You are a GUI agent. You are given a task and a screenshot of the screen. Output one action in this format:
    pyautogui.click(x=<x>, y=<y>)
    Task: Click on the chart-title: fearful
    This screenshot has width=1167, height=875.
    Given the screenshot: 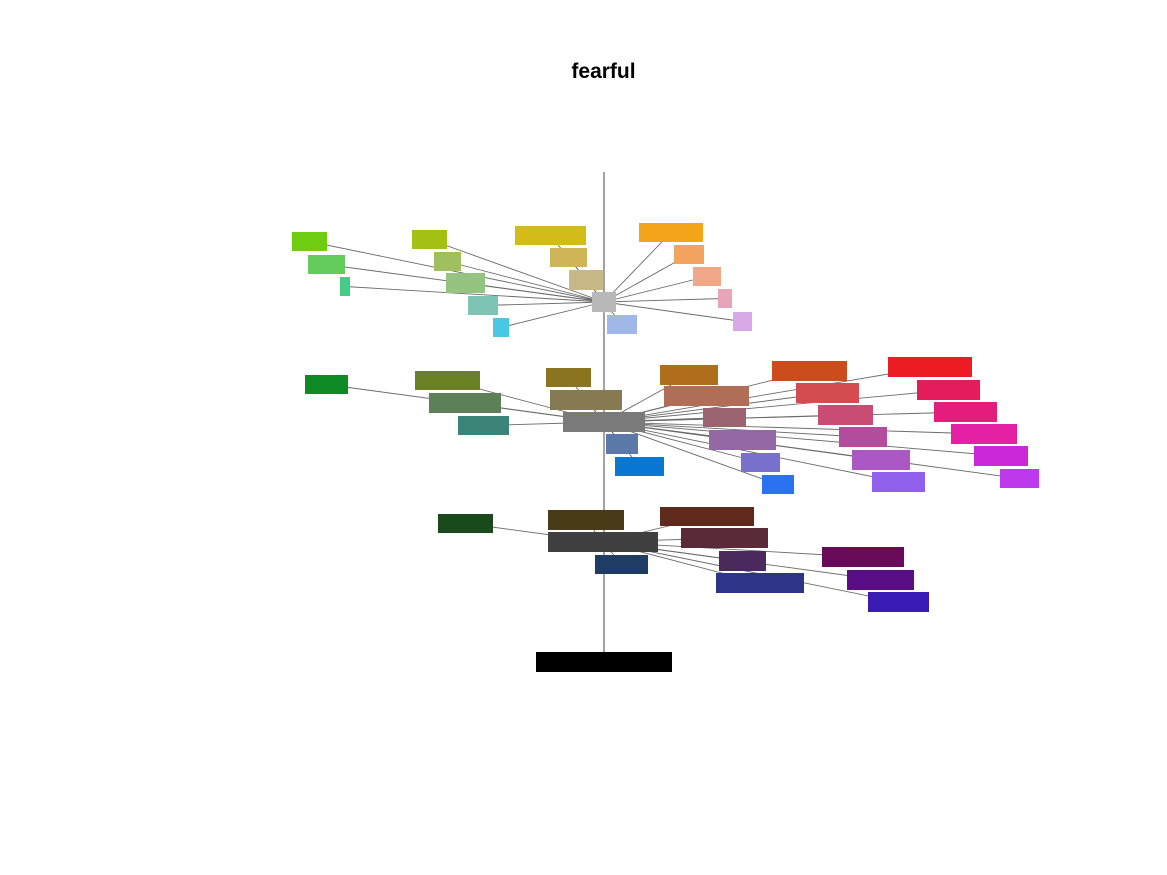 What is the action you would take?
    pyautogui.click(x=603, y=71)
    